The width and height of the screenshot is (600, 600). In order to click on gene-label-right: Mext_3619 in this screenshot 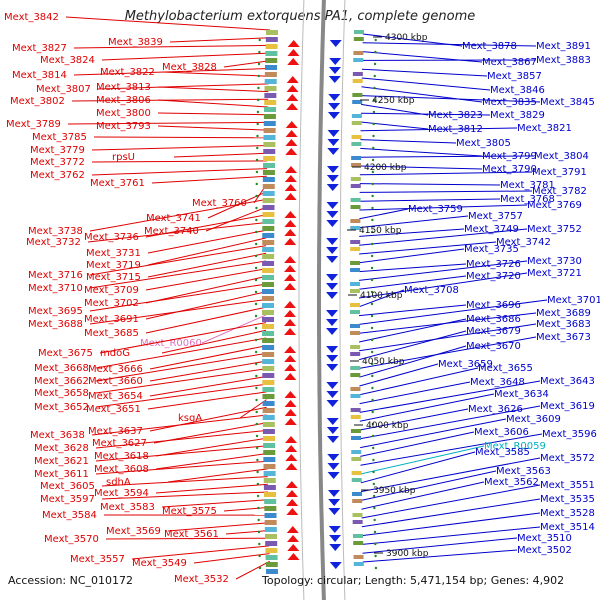, I will do `click(567, 406)`.